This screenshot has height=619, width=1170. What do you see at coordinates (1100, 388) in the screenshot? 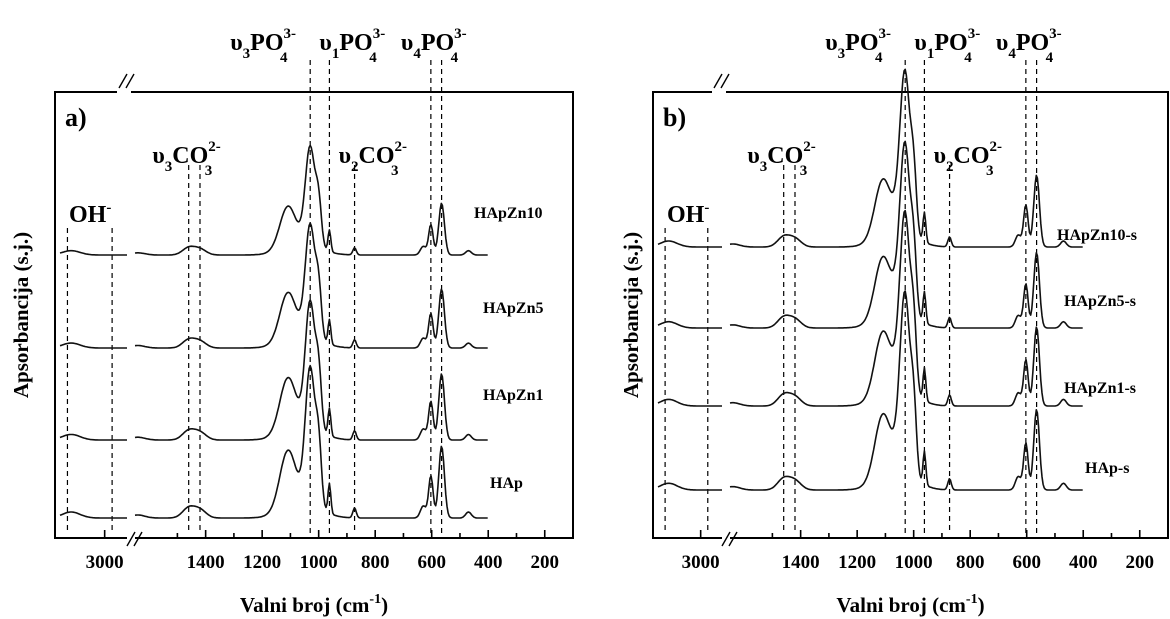
I see `series-label: HApZn1-s` at bounding box center [1100, 388].